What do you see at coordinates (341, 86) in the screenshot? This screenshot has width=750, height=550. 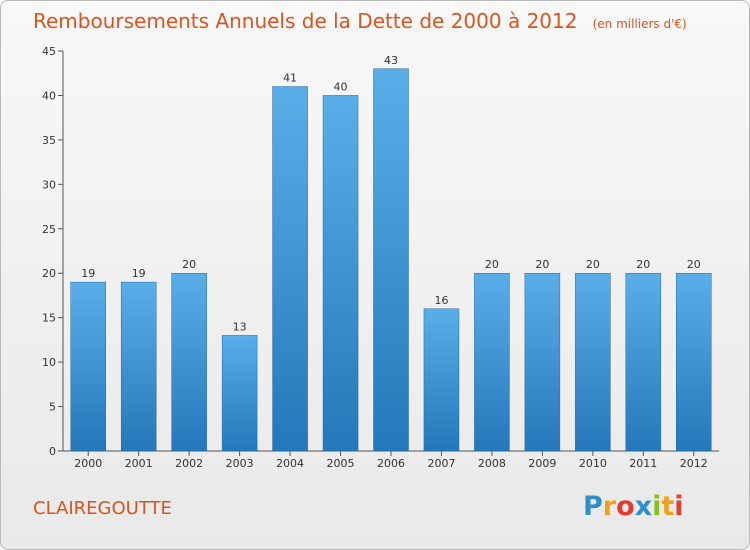 I see `bar-value-label: 40` at bounding box center [341, 86].